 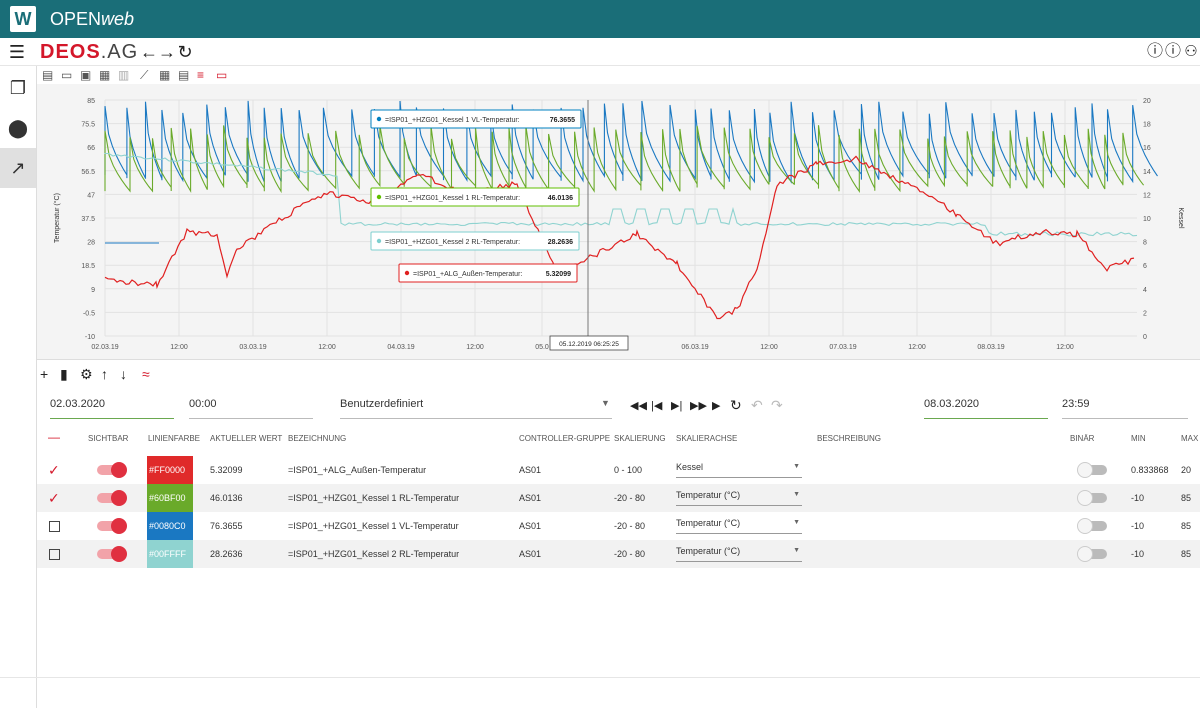 I want to click on header-min: MIN, so click(x=1138, y=438).